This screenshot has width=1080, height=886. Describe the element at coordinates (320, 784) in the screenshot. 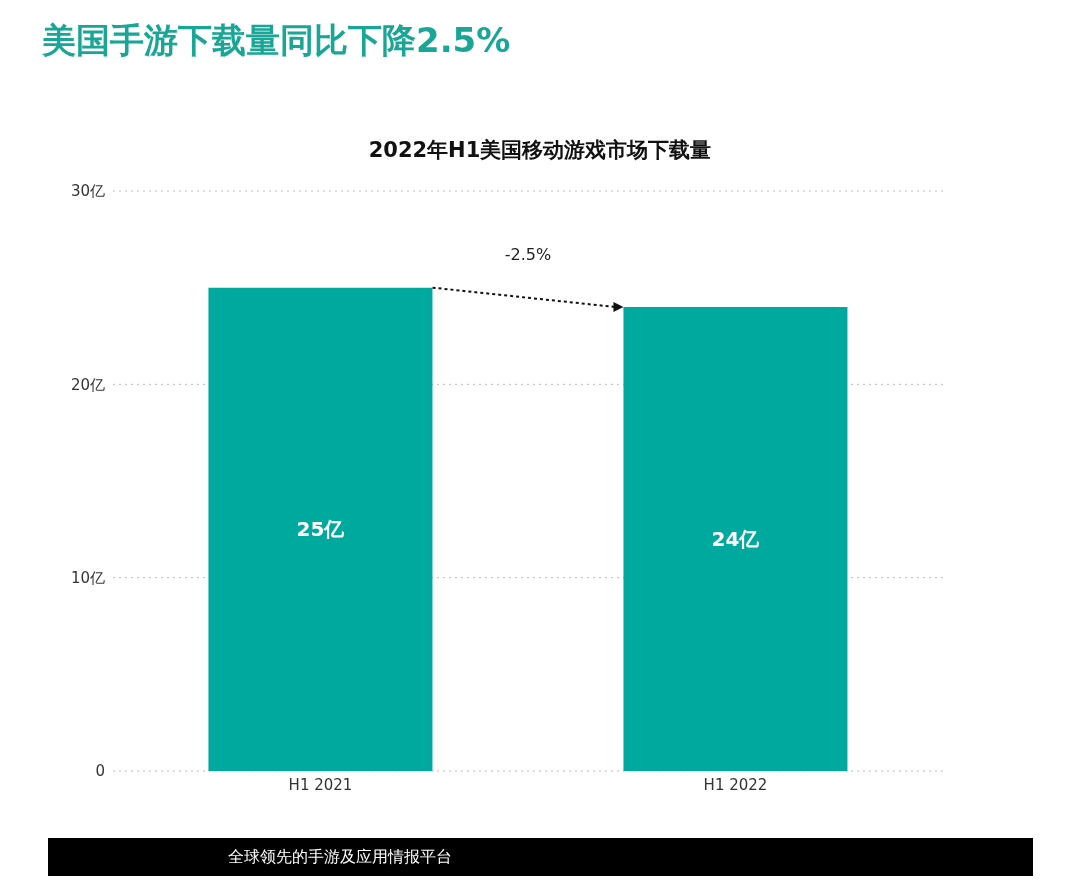

I see `x-tick-label: H1 2021` at that location.